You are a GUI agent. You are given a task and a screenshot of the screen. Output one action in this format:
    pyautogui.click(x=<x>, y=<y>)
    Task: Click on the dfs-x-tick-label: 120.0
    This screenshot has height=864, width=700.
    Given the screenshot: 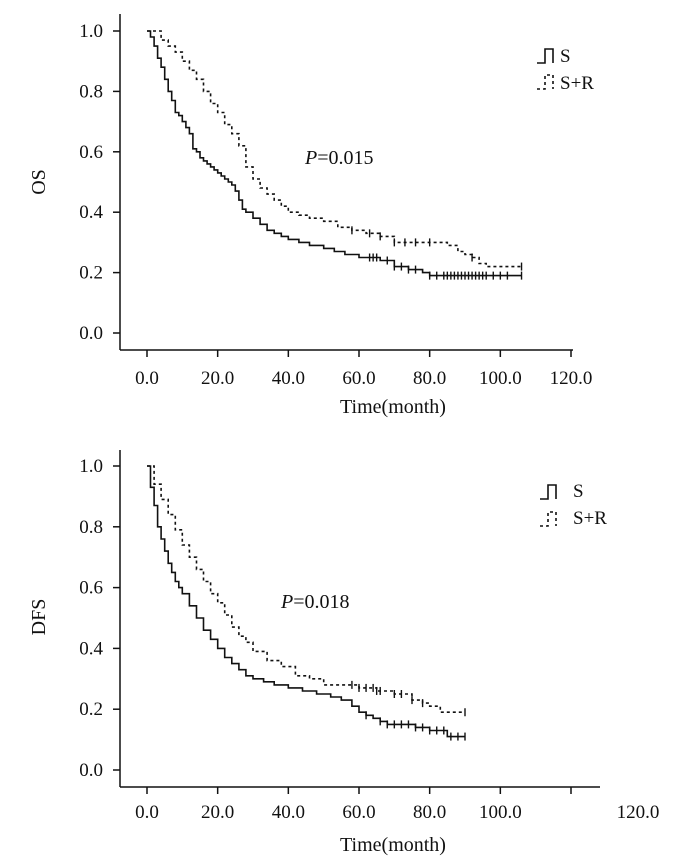 What is the action you would take?
    pyautogui.click(x=638, y=812)
    